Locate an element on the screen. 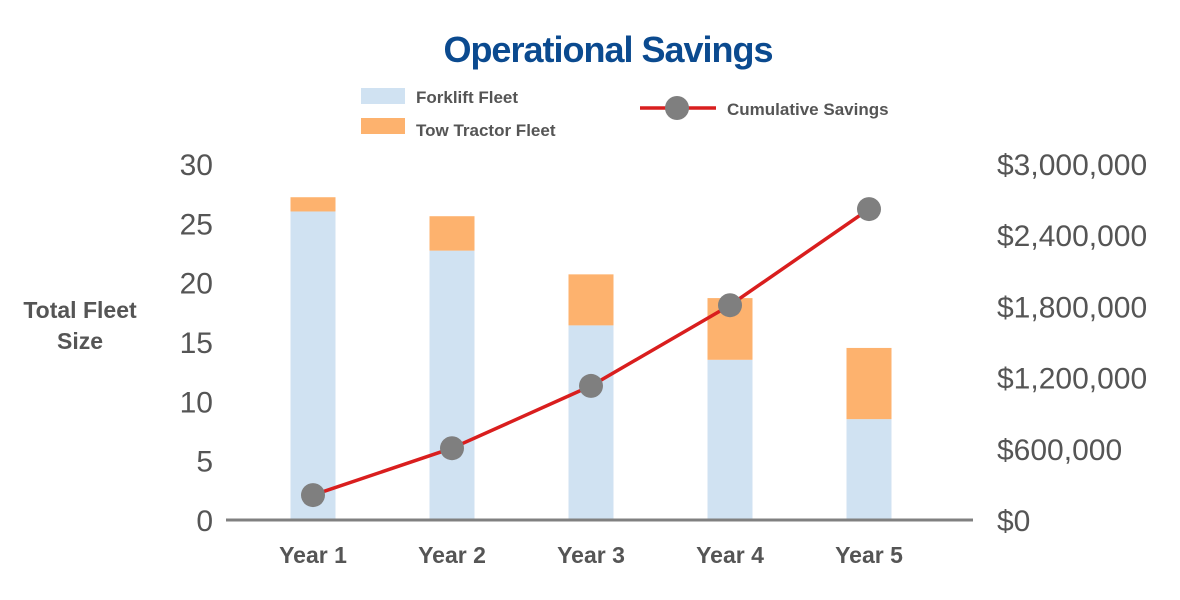 Image resolution: width=1180 pixels, height=600 pixels. legend-marker-cumulative-savings is located at coordinates (677, 108).